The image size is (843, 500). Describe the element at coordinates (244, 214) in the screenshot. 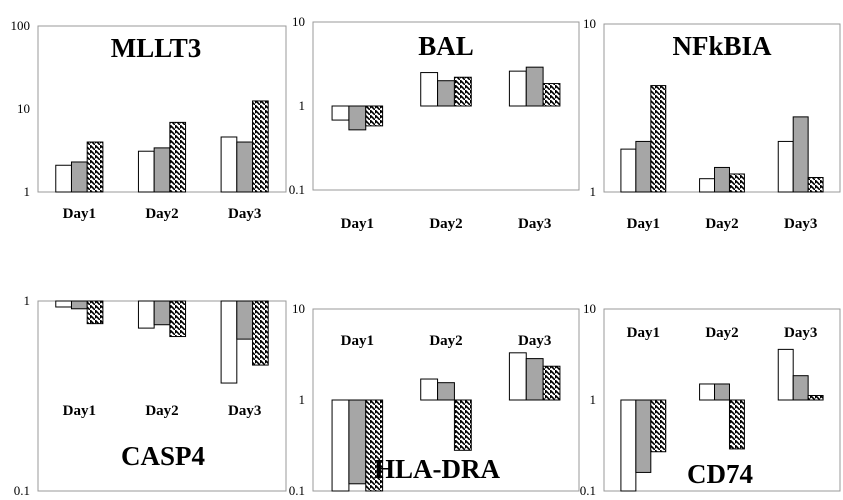

I see `category-label-mllt3: Day3` at that location.